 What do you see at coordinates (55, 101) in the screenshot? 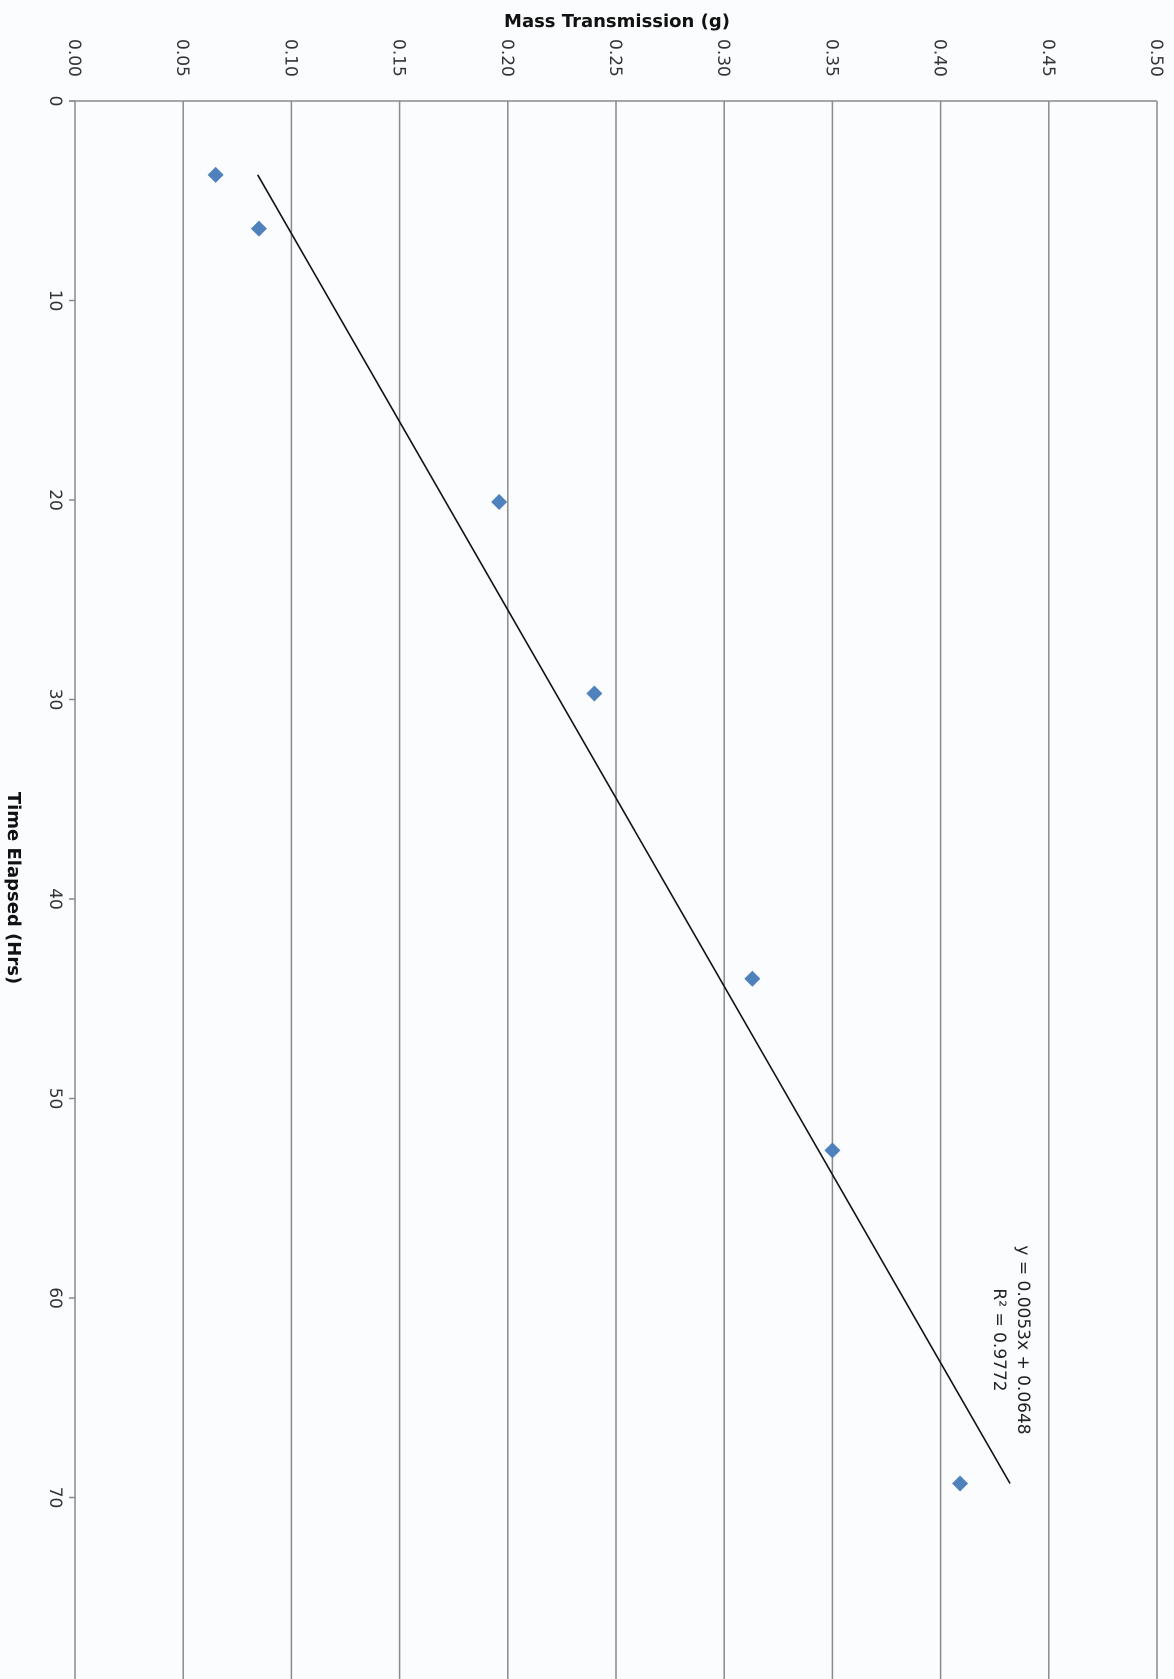
I see `x-tick-label: 0` at bounding box center [55, 101].